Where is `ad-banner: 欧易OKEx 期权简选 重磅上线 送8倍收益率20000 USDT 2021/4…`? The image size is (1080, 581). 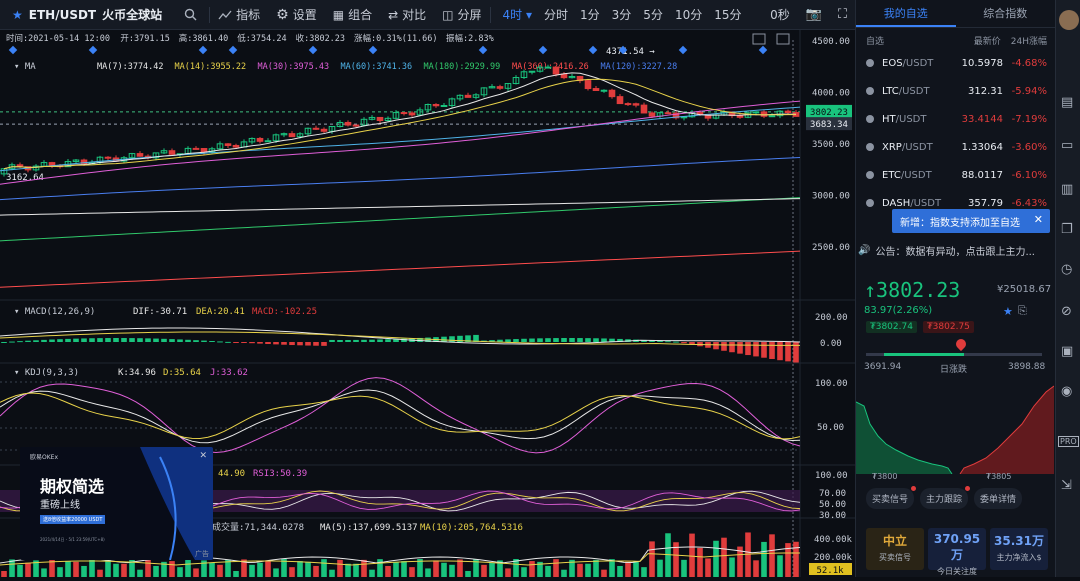 ad-banner: 欧易OKEx 期权简选 重磅上线 送8倍收益率20000 USDT 2021/4… is located at coordinates (116, 503).